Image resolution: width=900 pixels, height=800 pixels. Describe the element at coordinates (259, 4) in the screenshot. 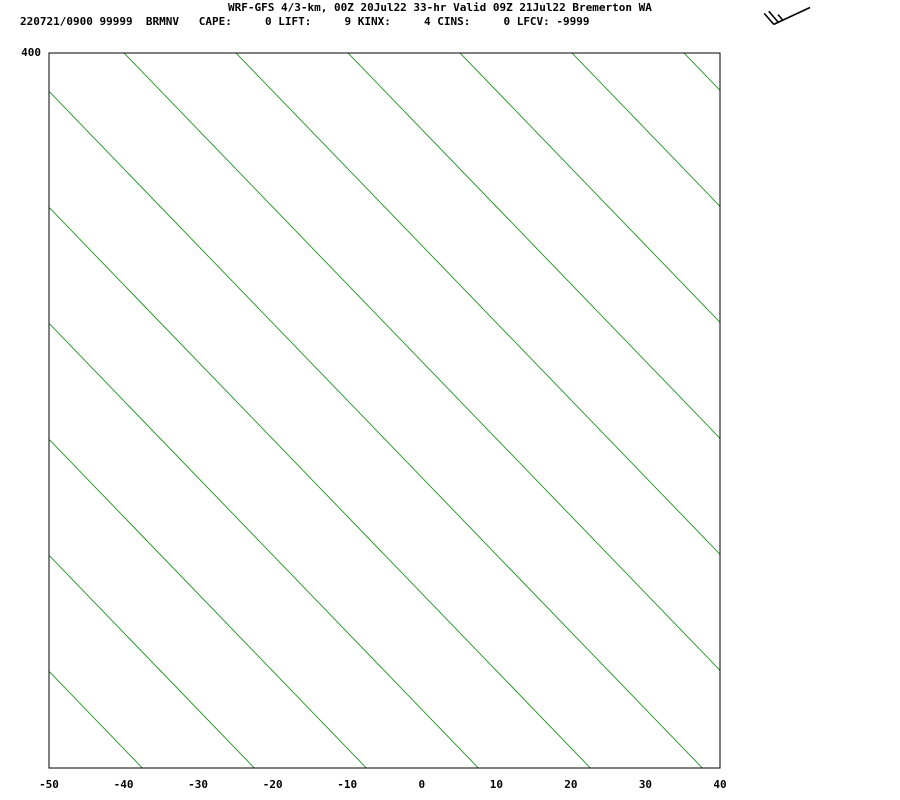

I see `dewpoint-trace` at that location.